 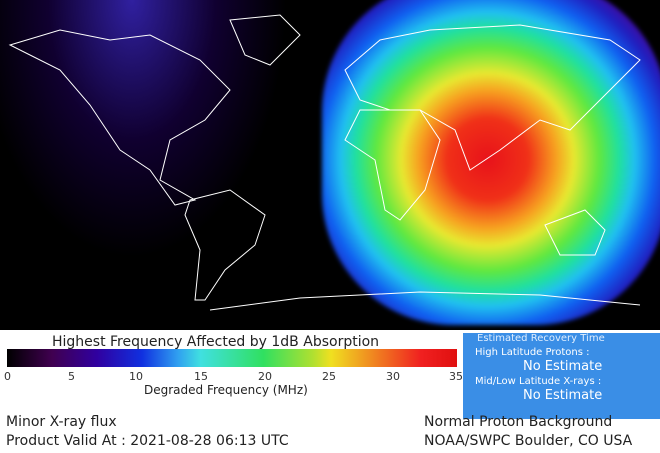 I want to click on high-latitude-label: High Latitude Protons :, so click(x=532, y=352).